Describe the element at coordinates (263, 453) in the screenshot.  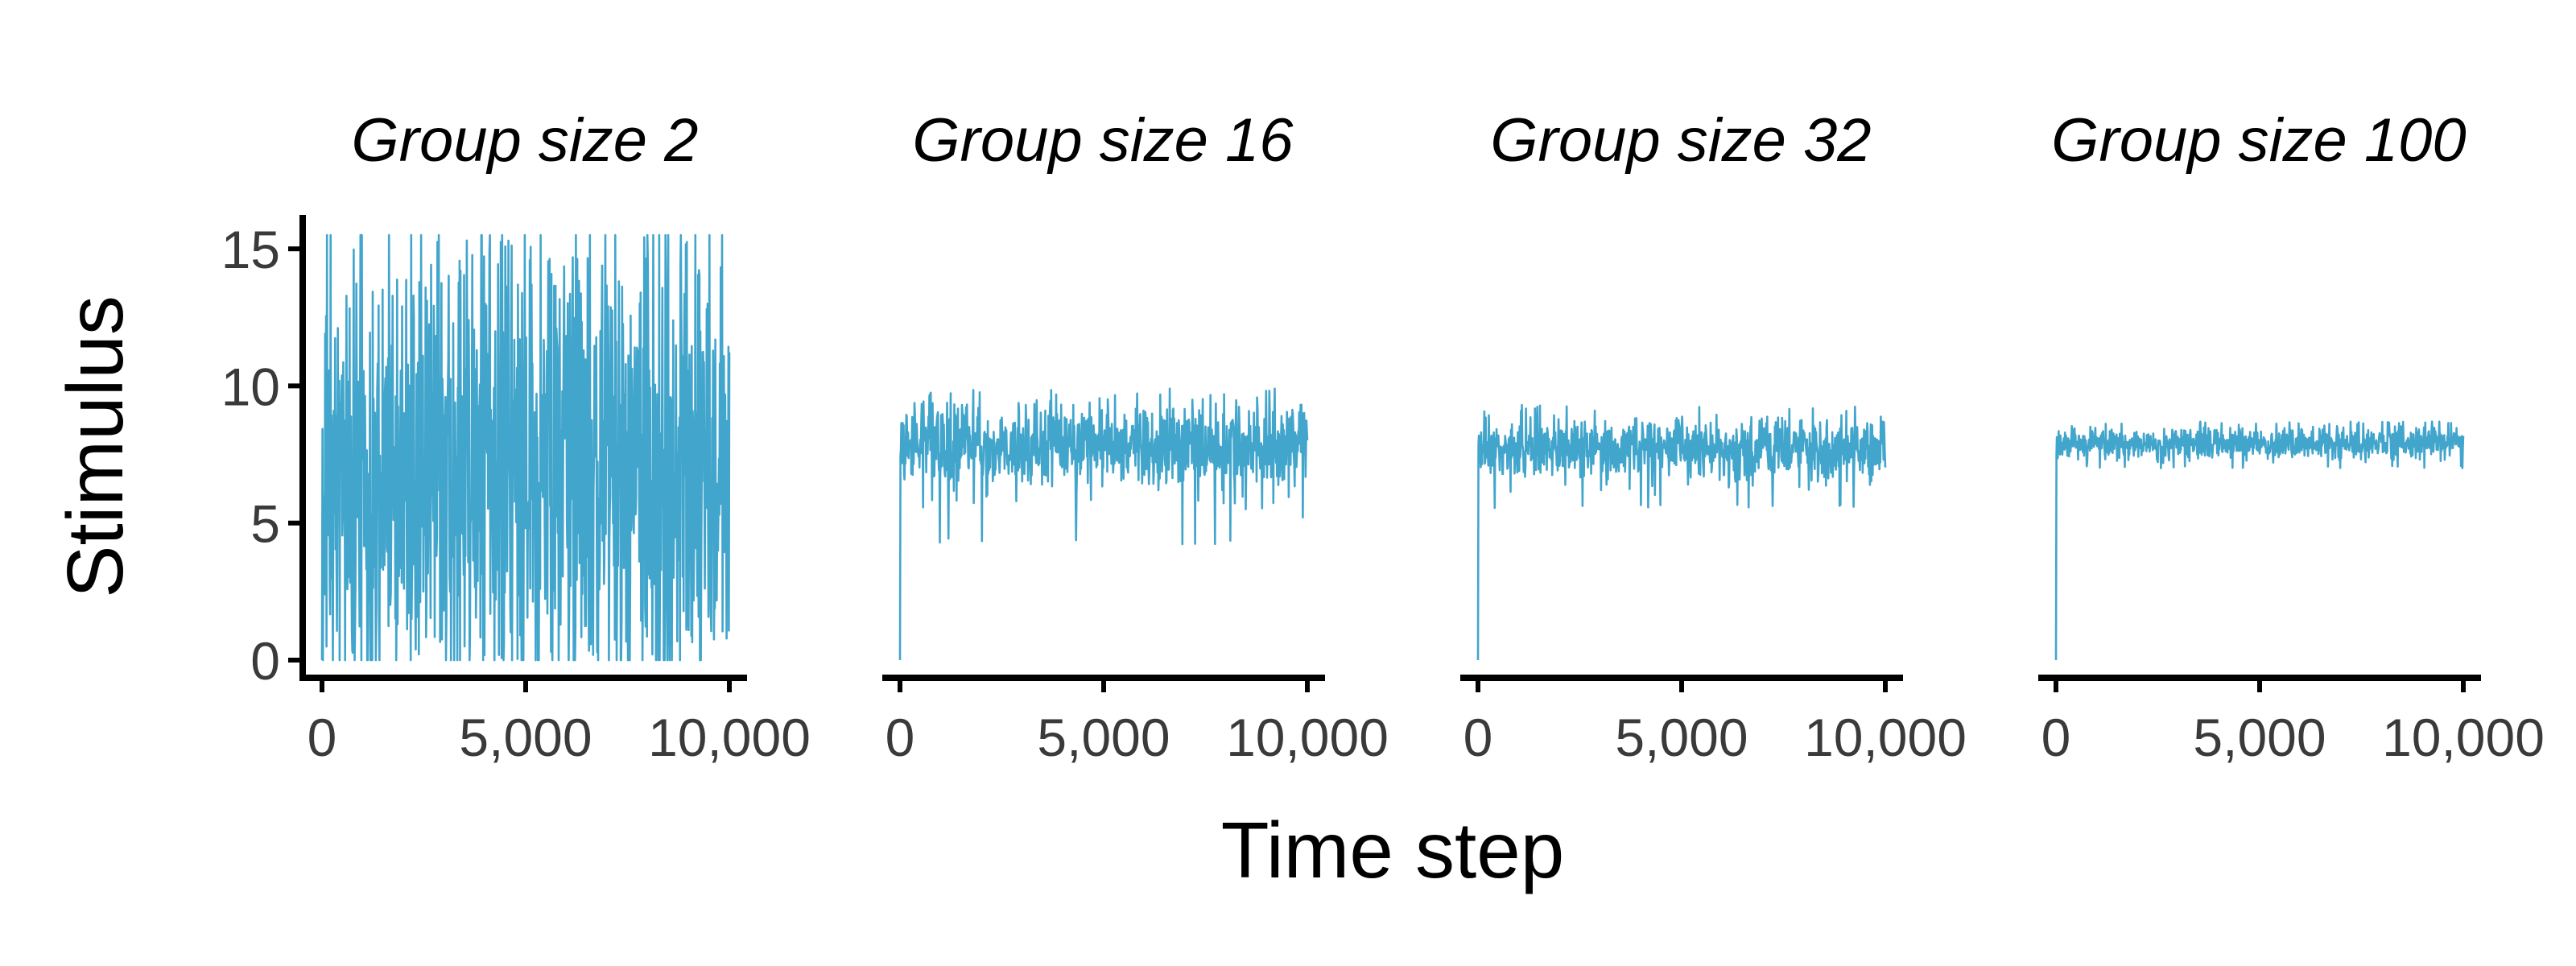
I see `y-axis: 0 5 10 15` at that location.